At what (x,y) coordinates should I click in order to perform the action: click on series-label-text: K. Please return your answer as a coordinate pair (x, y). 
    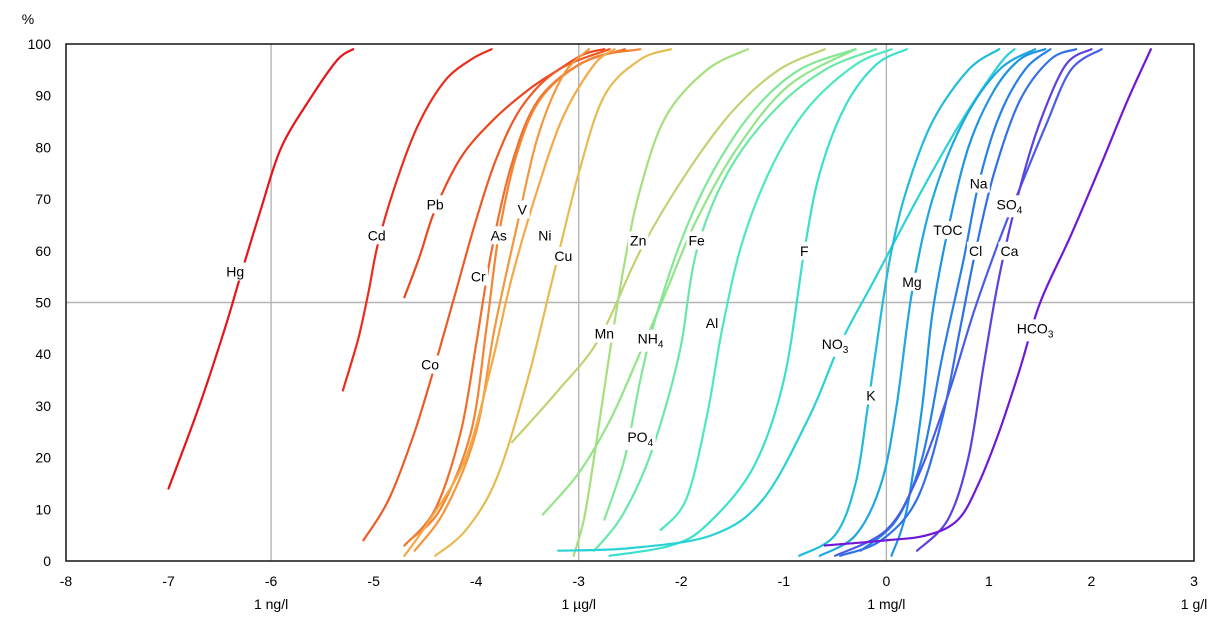
    Looking at the image, I should click on (871, 396).